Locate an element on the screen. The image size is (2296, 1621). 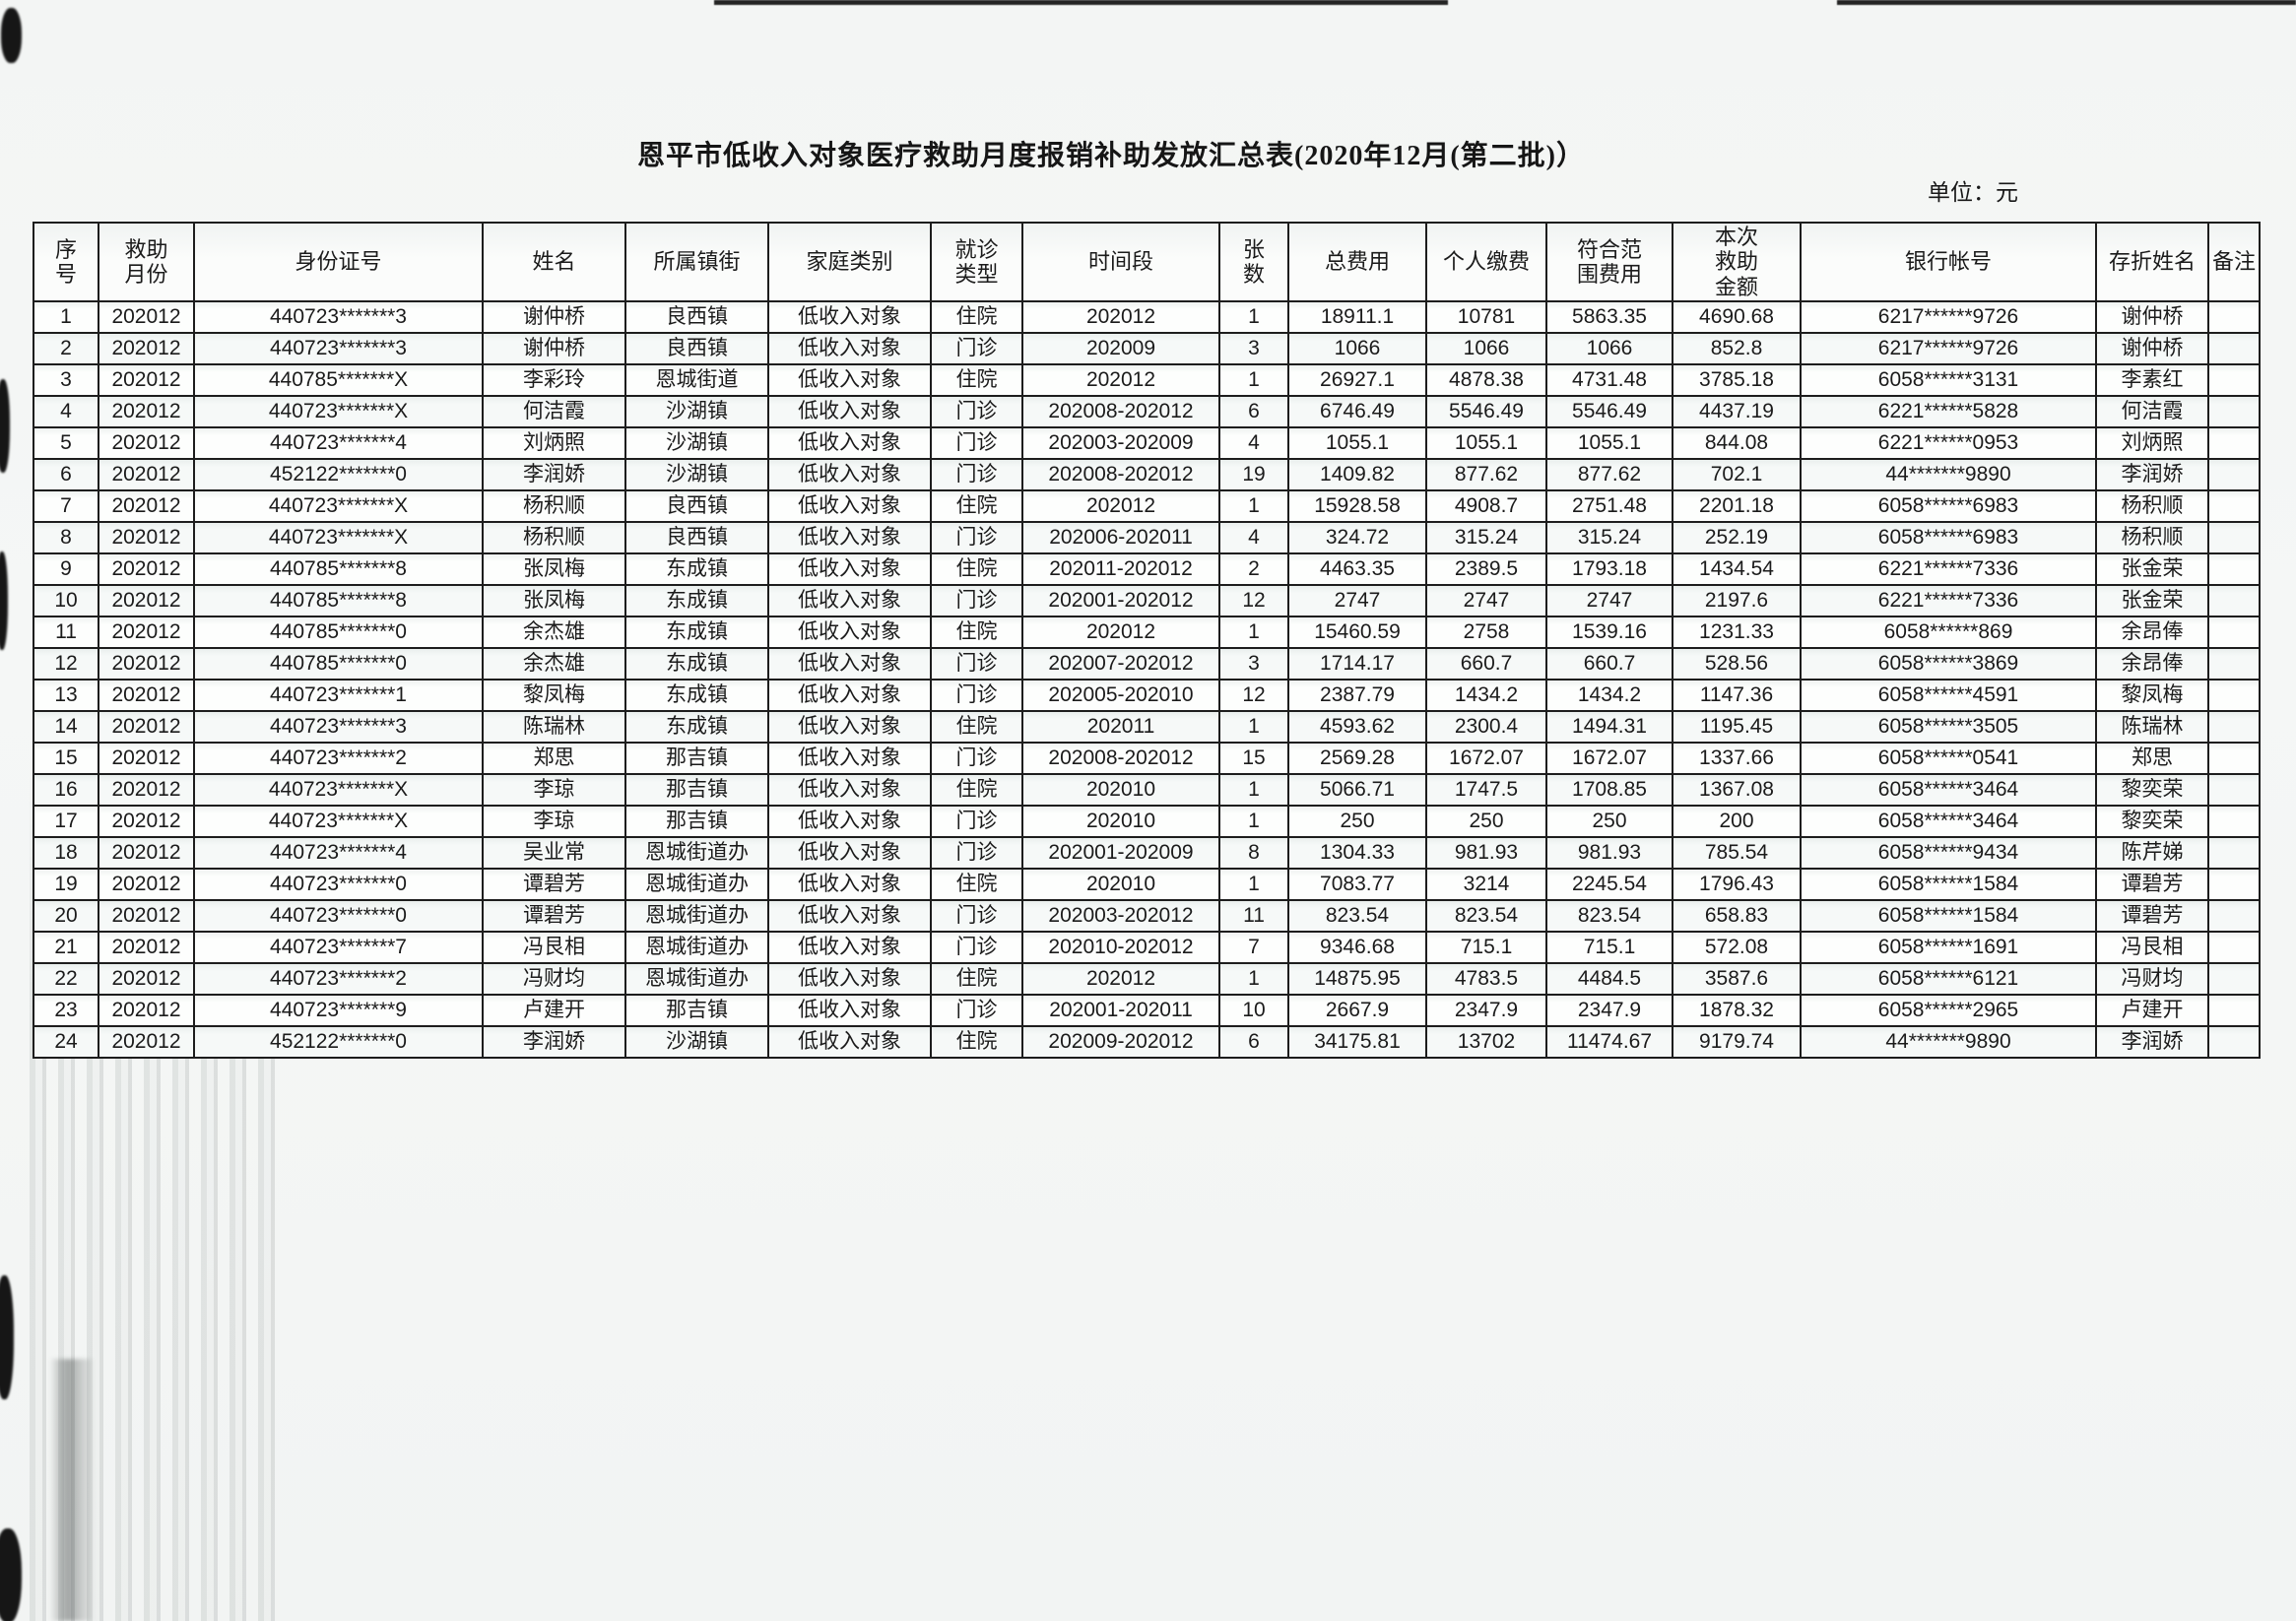
cell-personal-payment: 1434.2 is located at coordinates (1486, 696).